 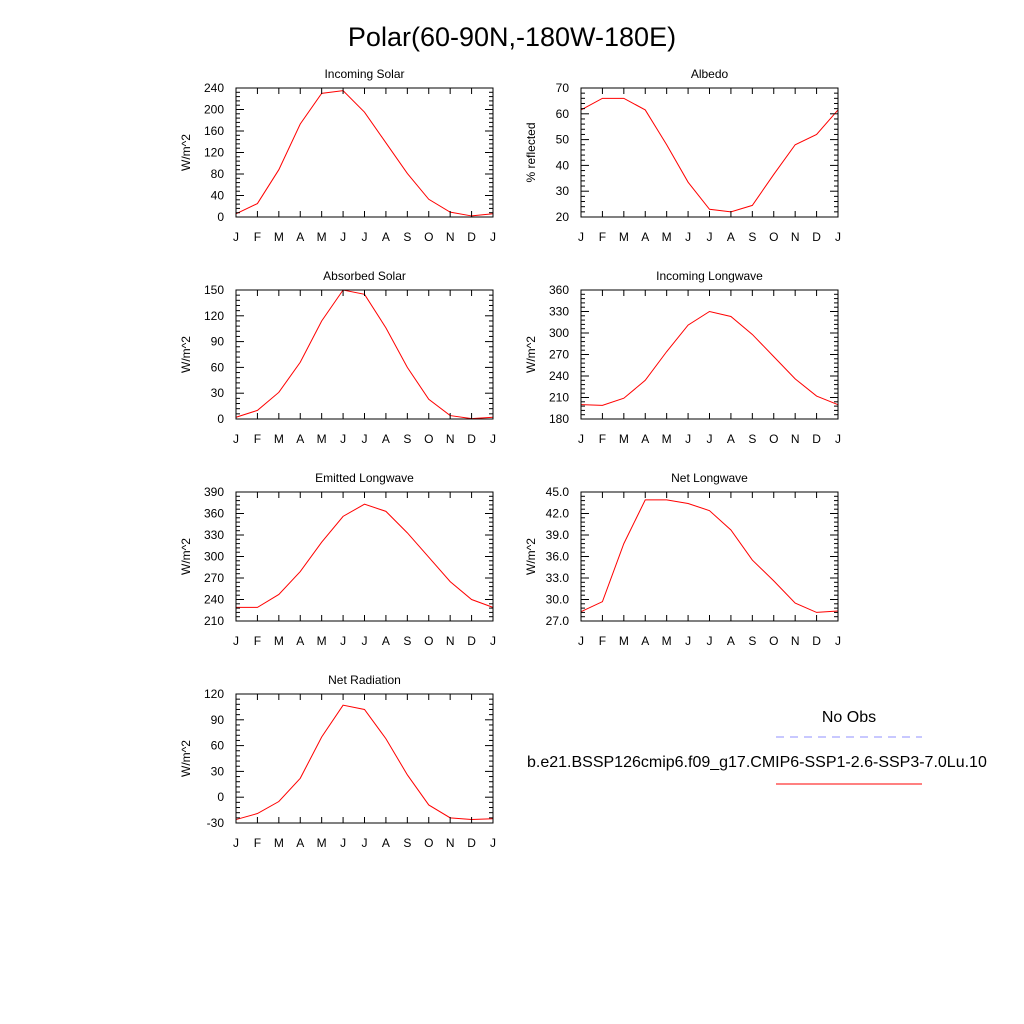 What do you see at coordinates (559, 312) in the screenshot?
I see `y-tick-label: 330` at bounding box center [559, 312].